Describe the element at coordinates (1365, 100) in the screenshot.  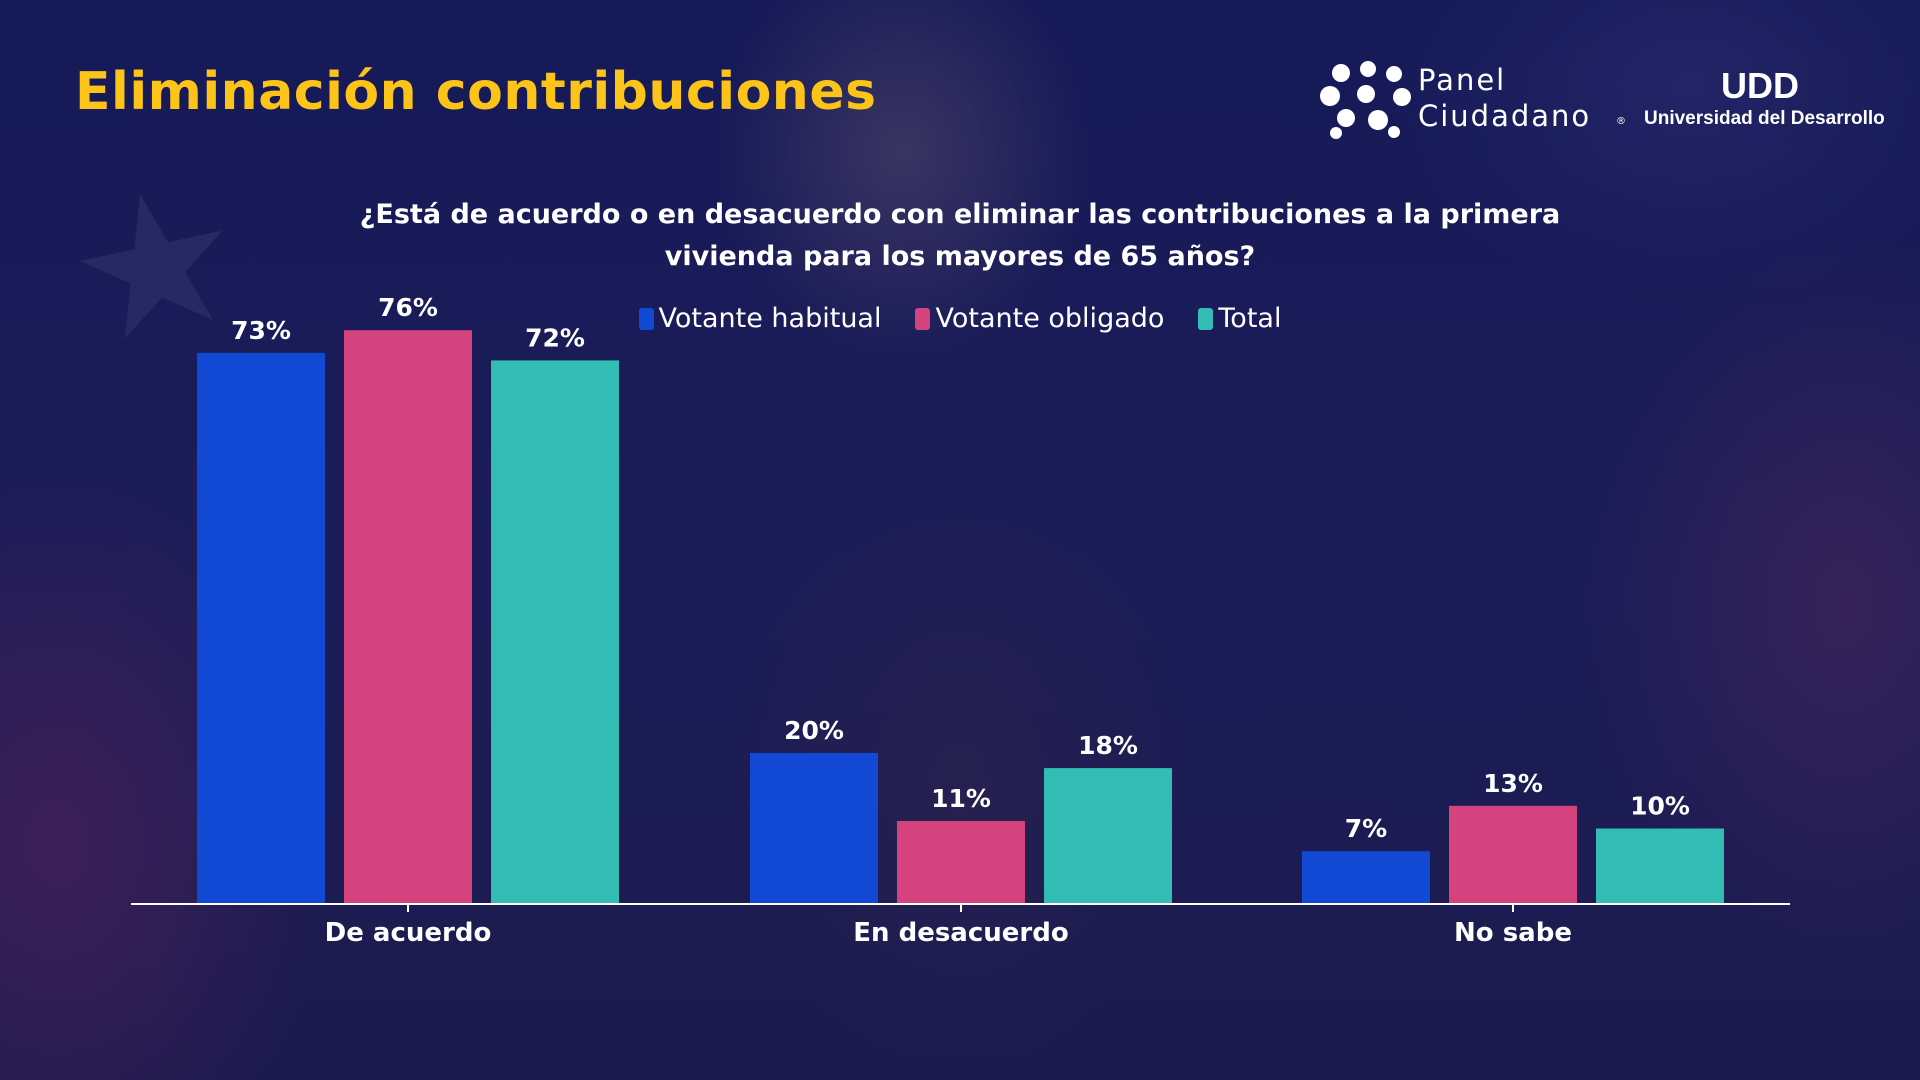
I see `panel-ciudadano-dots-icon` at that location.